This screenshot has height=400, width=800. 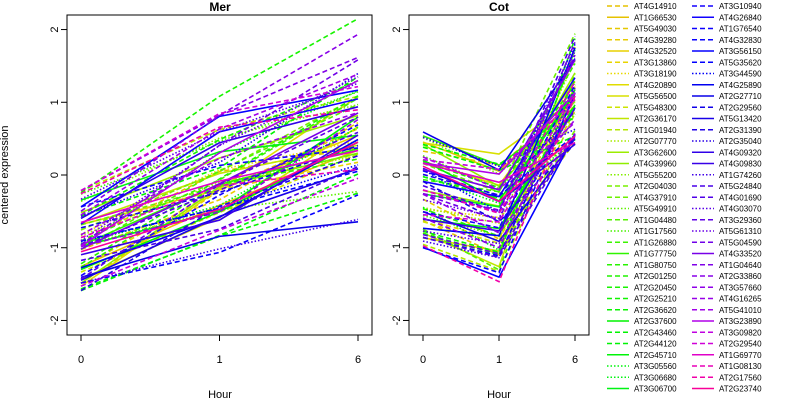 I want to click on legend-entry: AT4G26840, so click(x=740, y=17).